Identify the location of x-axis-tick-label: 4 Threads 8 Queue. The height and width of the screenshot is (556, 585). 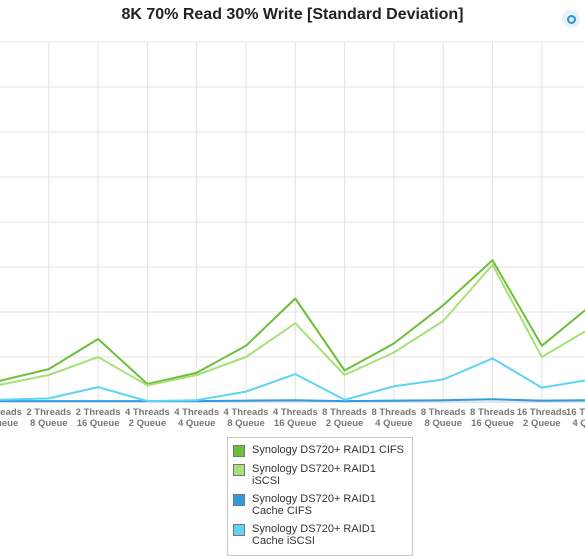
(246, 418).